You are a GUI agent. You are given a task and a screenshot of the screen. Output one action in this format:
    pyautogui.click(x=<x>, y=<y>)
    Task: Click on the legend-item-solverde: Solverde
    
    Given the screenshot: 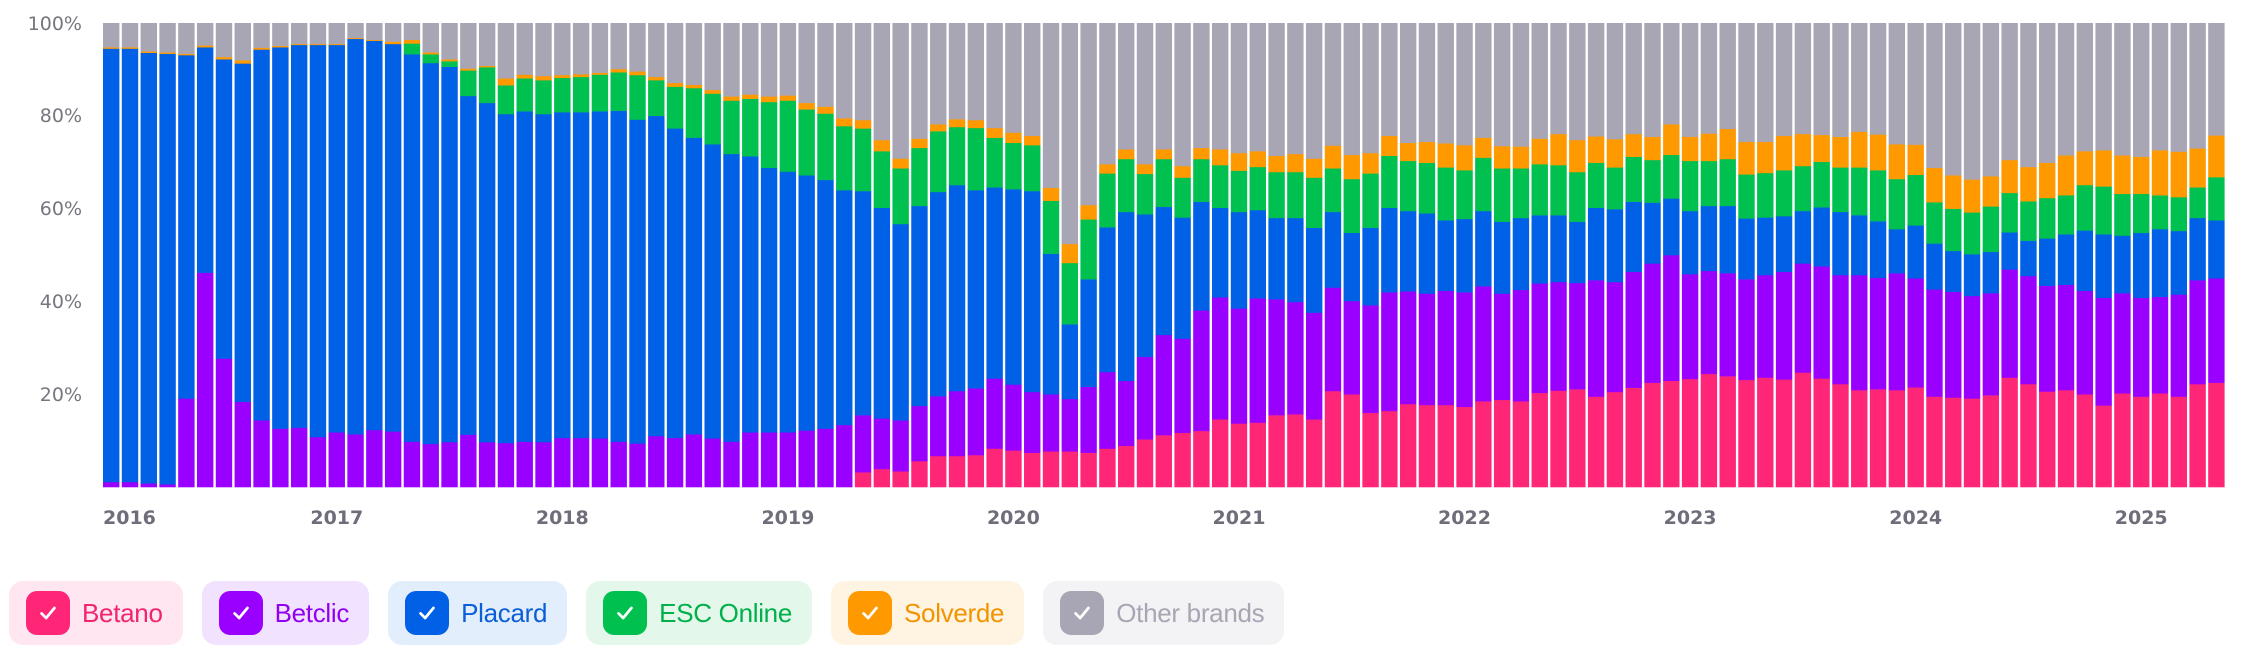 What is the action you would take?
    pyautogui.click(x=928, y=613)
    